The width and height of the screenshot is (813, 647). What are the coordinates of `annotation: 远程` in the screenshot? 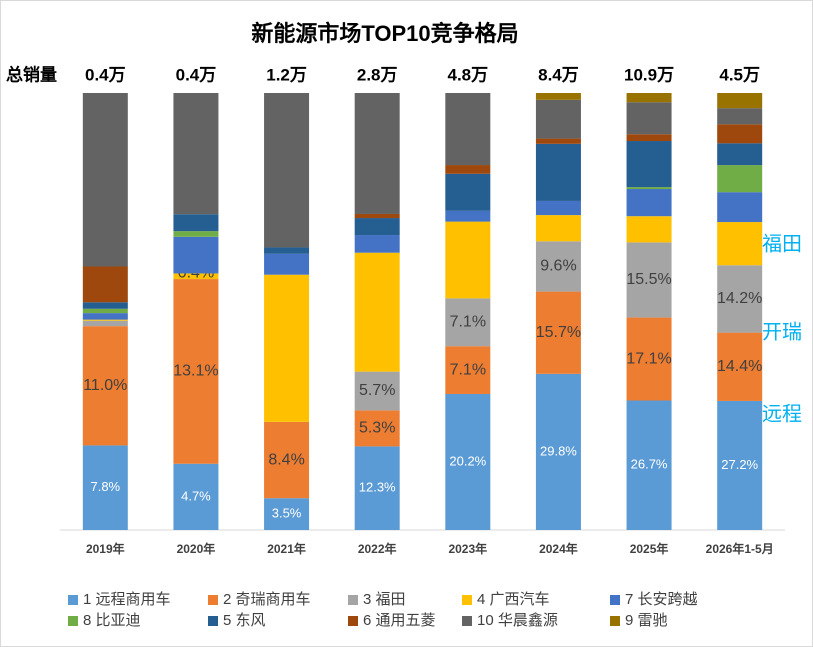 It's located at (782, 413).